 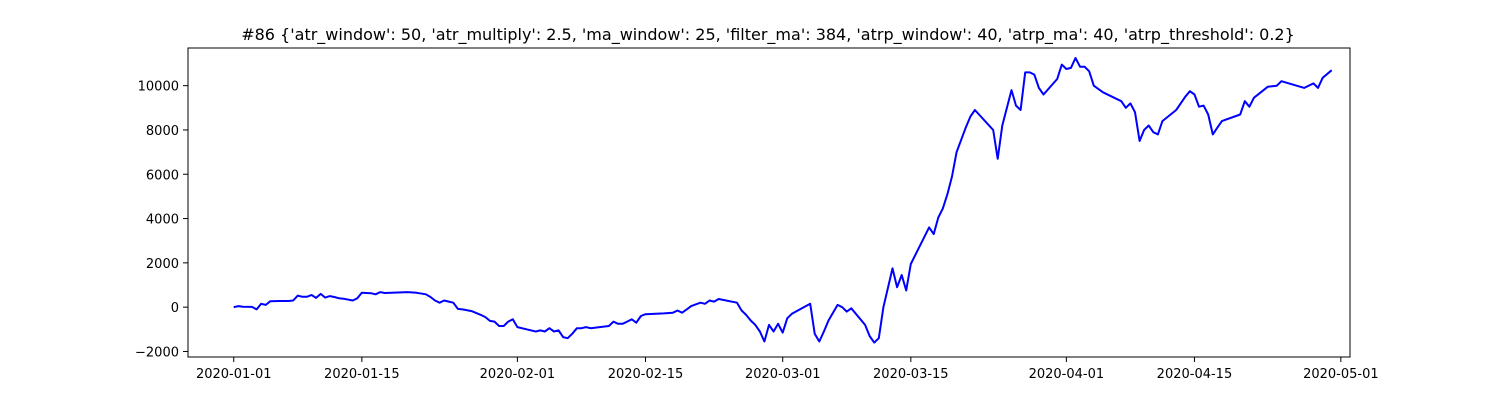 I want to click on x-tick-label: 2020-03-15, so click(x=911, y=374).